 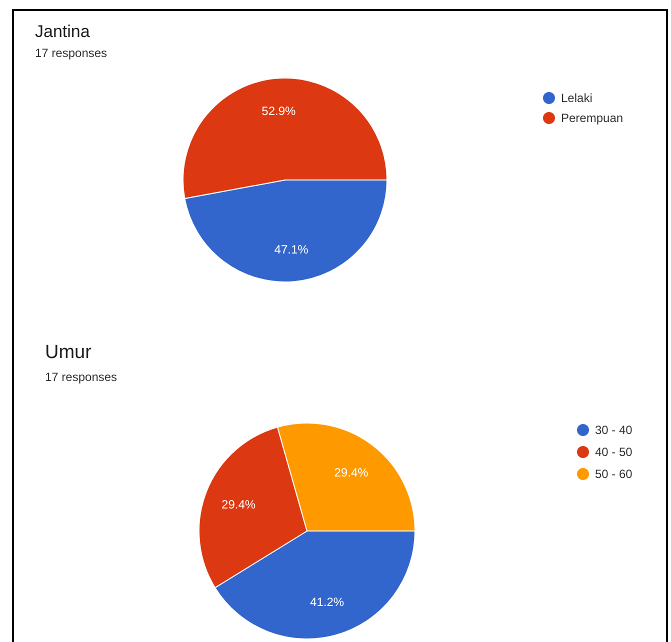 What do you see at coordinates (614, 474) in the screenshot?
I see `legend-label: 50 - 60` at bounding box center [614, 474].